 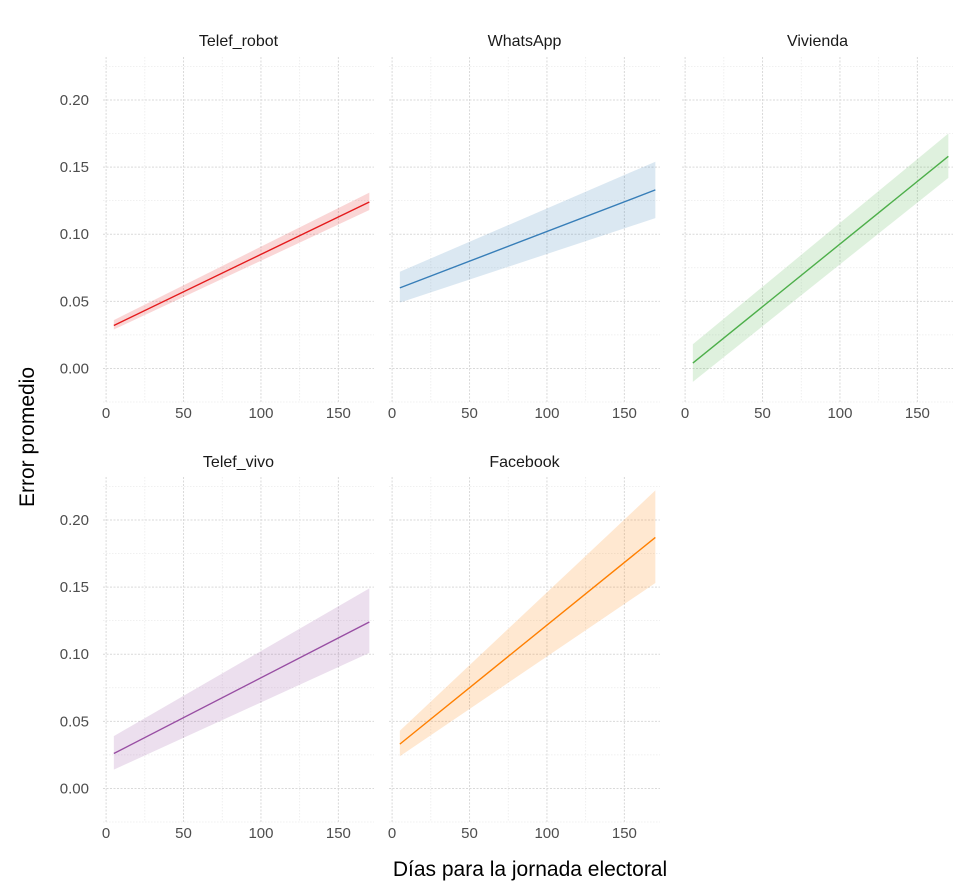 I want to click on panel-telef_vivo: Telef_vivo 0 50 100 150 0.00 0.05 0.10 0.15 0.20, so click(x=217, y=648).